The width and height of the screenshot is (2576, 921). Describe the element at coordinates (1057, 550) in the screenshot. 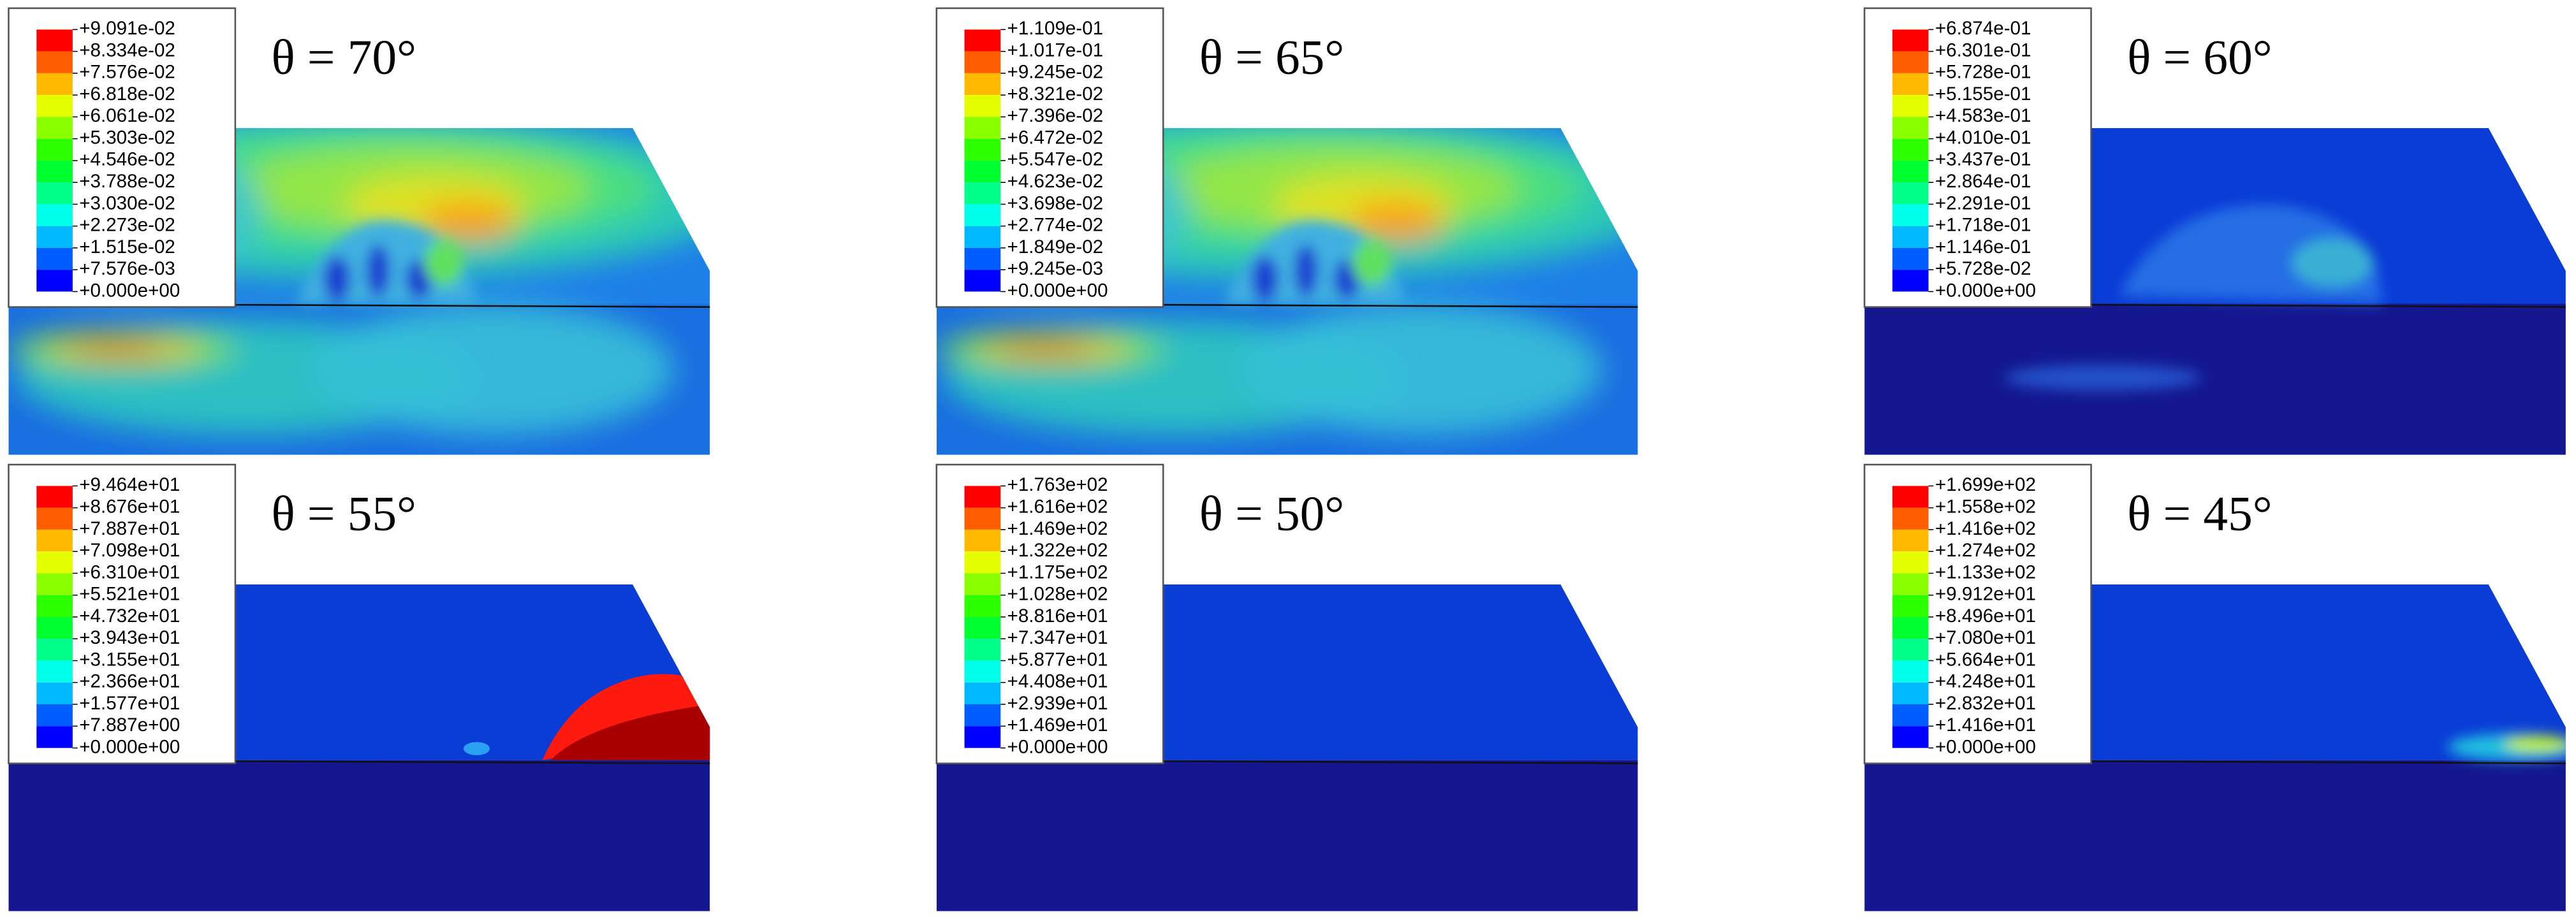

I see `legend-label: +1.322e+02` at that location.